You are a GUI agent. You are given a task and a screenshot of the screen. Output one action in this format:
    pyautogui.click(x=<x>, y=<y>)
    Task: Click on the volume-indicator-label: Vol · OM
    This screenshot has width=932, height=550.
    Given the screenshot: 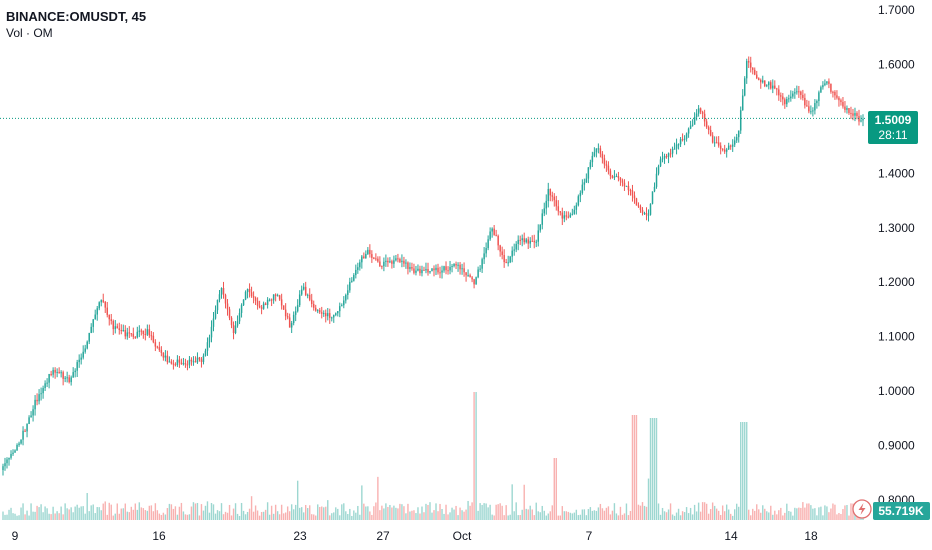 What is the action you would take?
    pyautogui.click(x=29, y=33)
    